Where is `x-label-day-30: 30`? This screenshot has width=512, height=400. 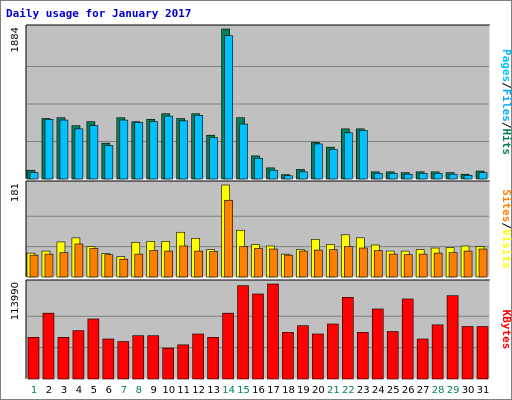
x-label-day-30: 30 is located at coordinates (468, 390).